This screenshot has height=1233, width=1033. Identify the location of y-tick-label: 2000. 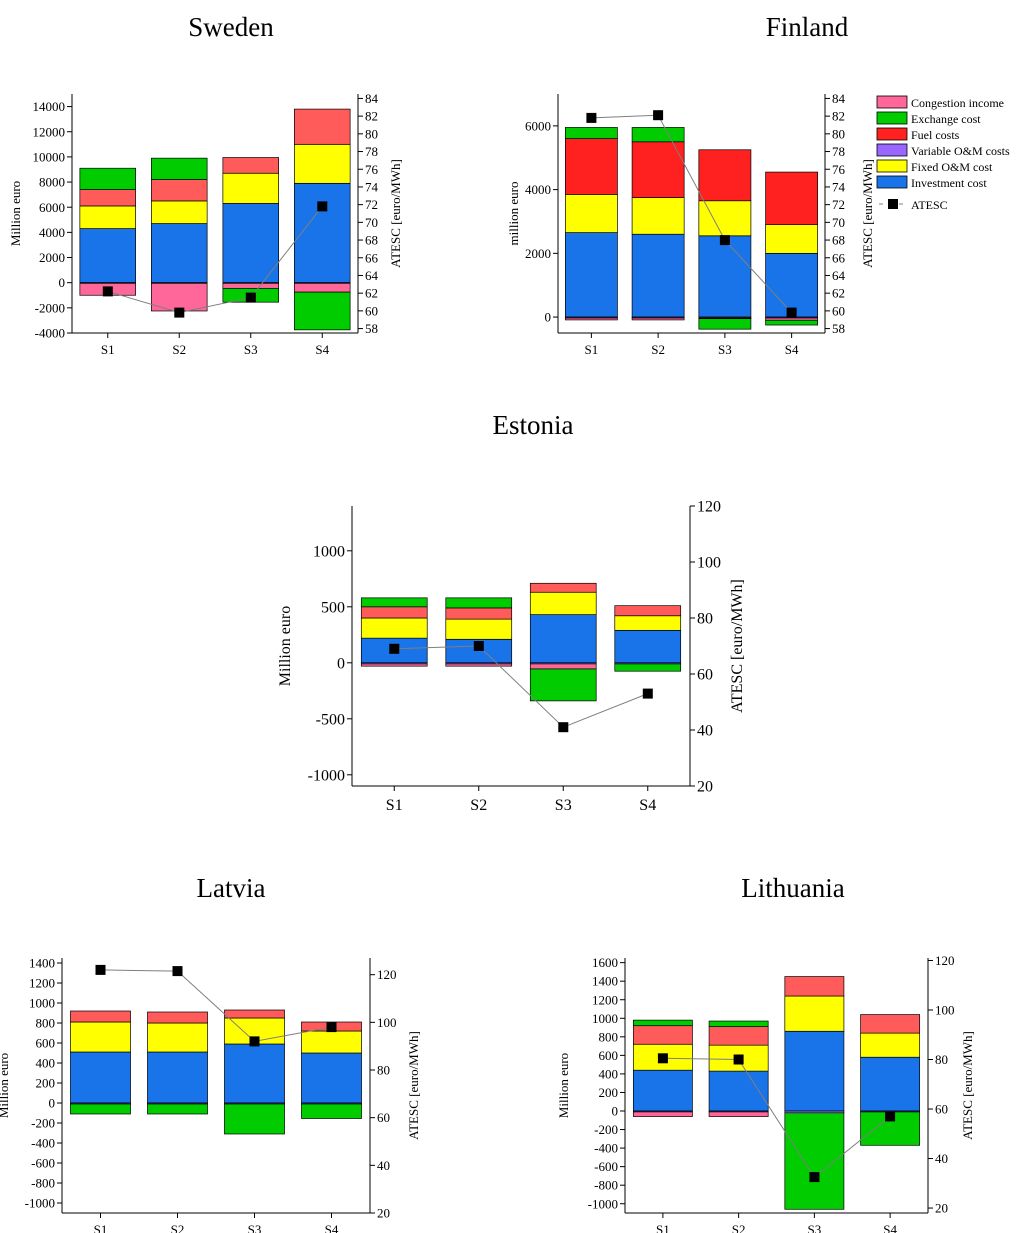
(538, 253).